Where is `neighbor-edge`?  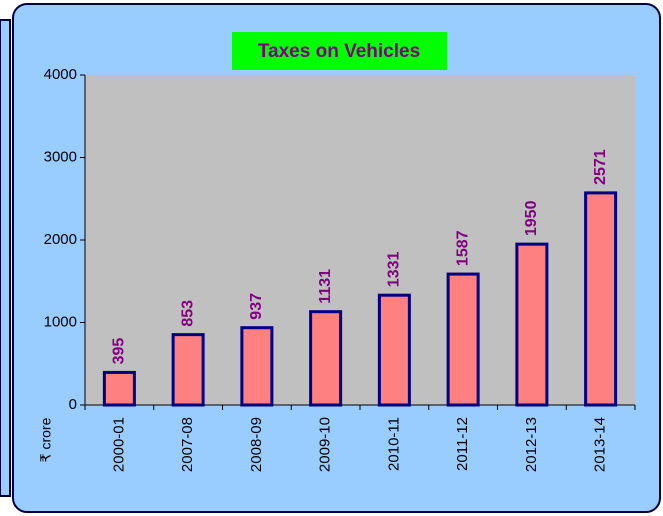 neighbor-edge is located at coordinates (5, 258).